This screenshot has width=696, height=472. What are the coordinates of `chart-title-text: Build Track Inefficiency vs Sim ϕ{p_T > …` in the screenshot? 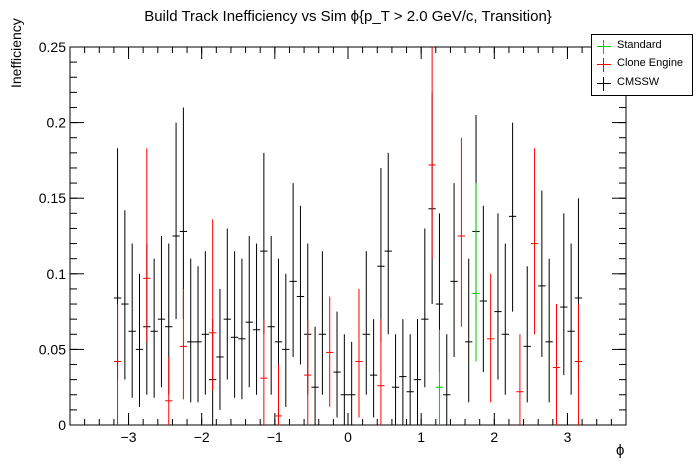 It's located at (348, 16).